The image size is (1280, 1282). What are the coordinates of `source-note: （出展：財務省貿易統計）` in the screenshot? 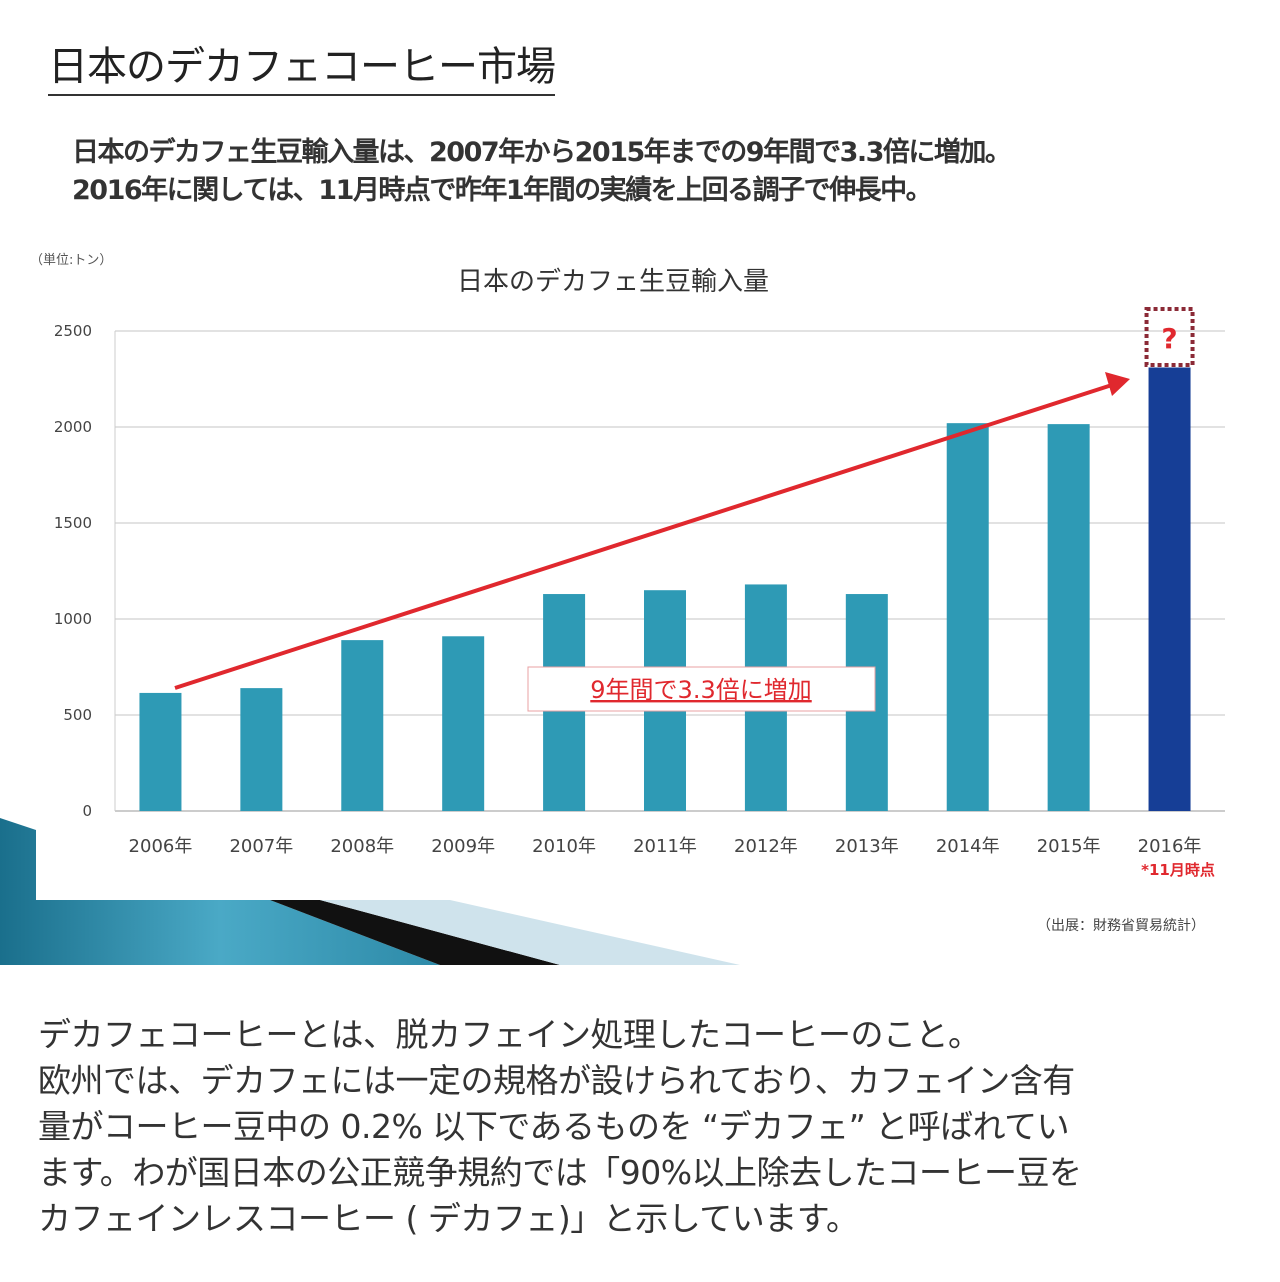 It's located at (1121, 926).